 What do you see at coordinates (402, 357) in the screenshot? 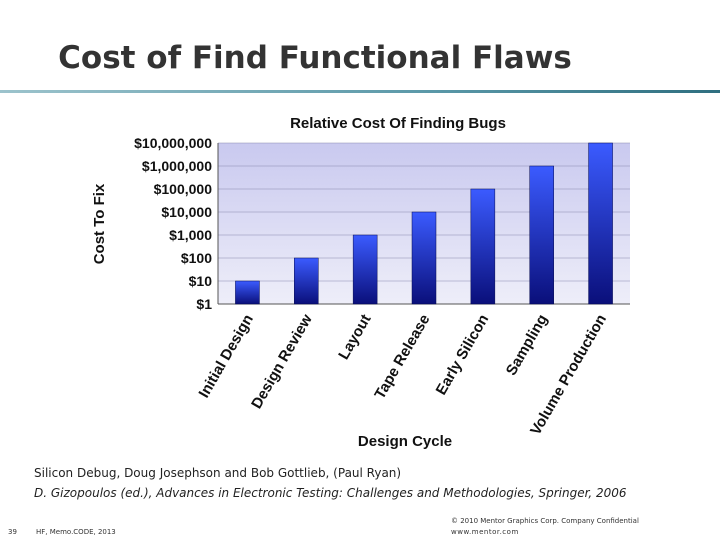
I see `x-category-label: Tape Release` at bounding box center [402, 357].